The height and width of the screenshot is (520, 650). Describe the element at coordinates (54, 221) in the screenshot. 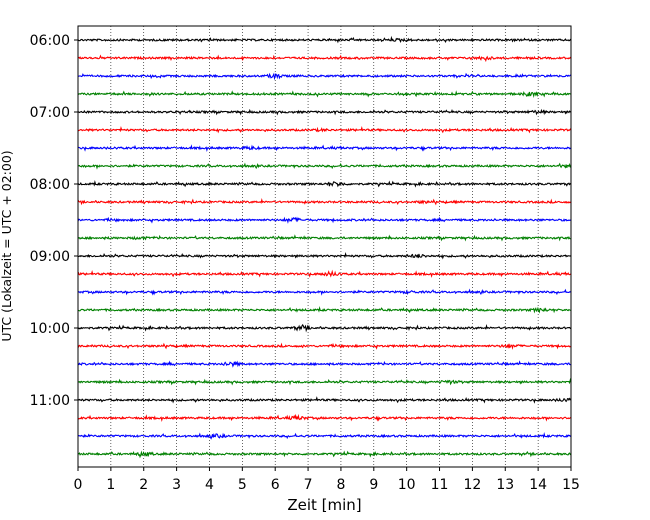

I see `y-axis-ticks: 06:00 07:00 08:00 09:00 10:00 11:00` at that location.